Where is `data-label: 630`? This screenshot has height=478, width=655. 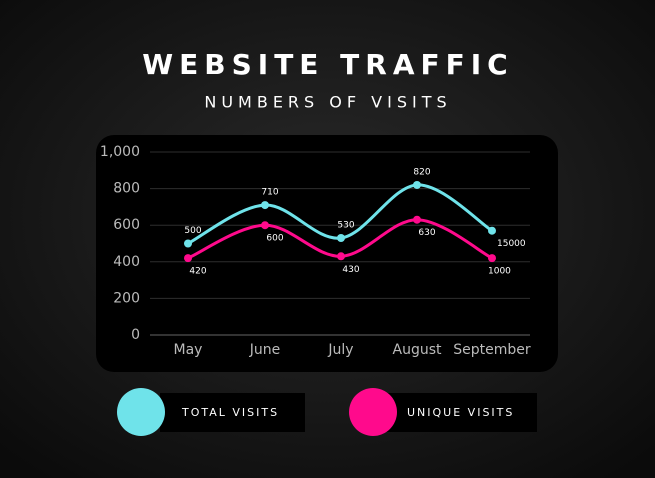
data-label: 630 is located at coordinates (426, 233).